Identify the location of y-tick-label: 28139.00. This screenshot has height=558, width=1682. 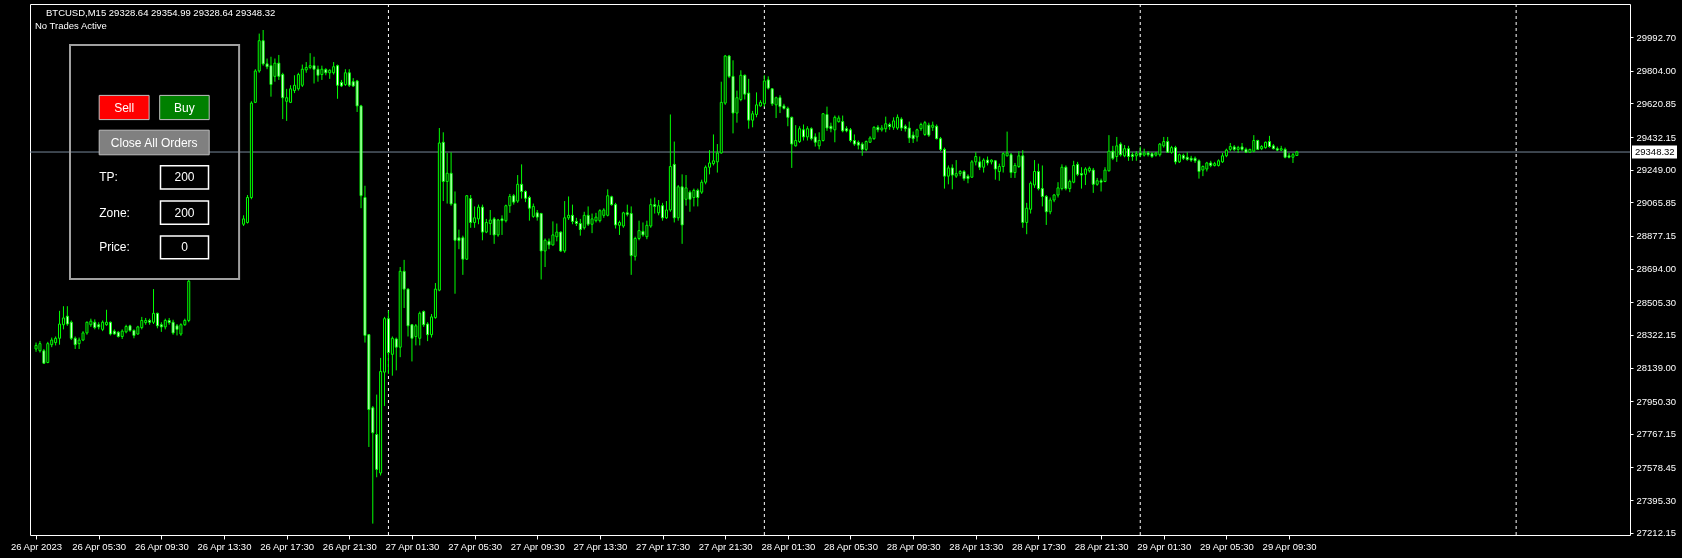
(1656, 367).